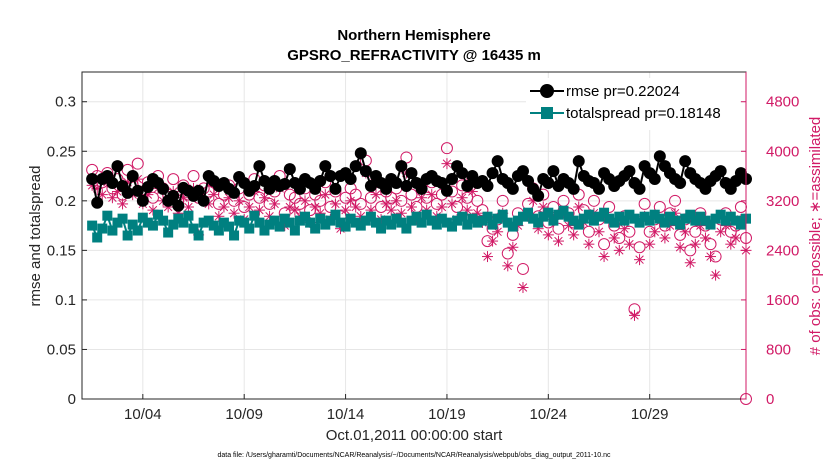 The height and width of the screenshot is (470, 830). Describe the element at coordinates (643, 113) in the screenshot. I see `legend-spread-label: totalspread pr=0.18148` at that location.